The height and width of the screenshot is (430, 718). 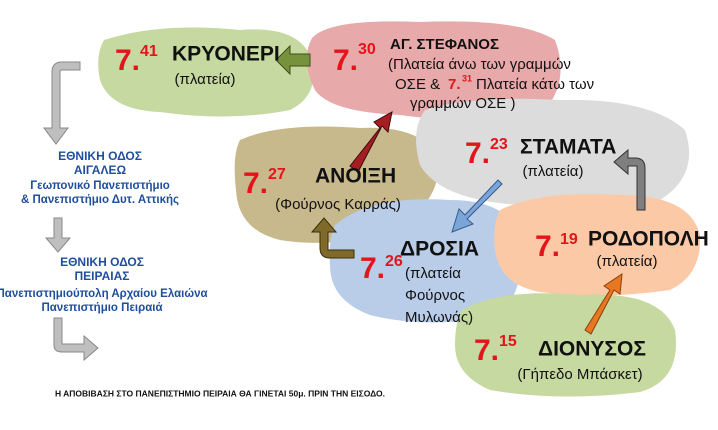 What do you see at coordinates (367, 49) in the screenshot?
I see `stop-minute: 30` at bounding box center [367, 49].